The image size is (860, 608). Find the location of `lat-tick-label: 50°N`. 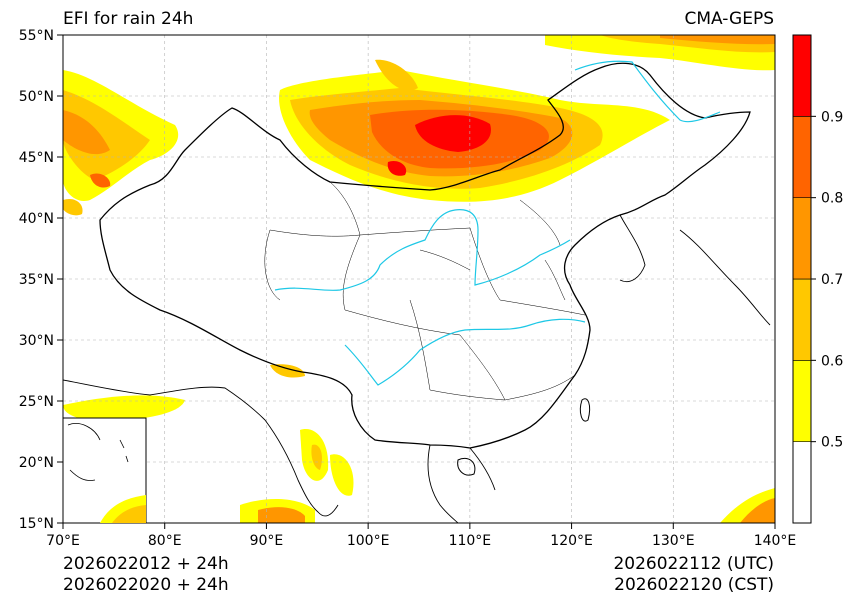

lat-tick-label: 50°N is located at coordinates (36, 97).